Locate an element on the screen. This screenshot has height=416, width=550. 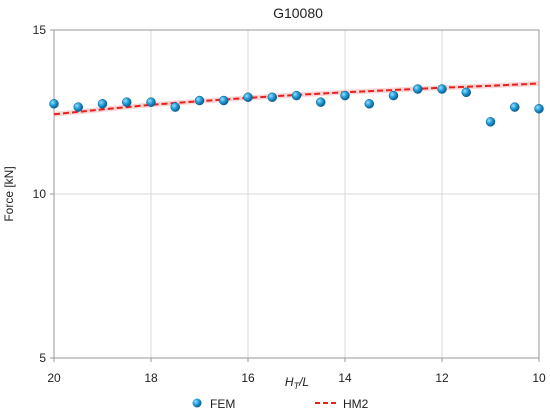
x-tick-labels: 20 18 16 14 12 10 is located at coordinates (296, 378).